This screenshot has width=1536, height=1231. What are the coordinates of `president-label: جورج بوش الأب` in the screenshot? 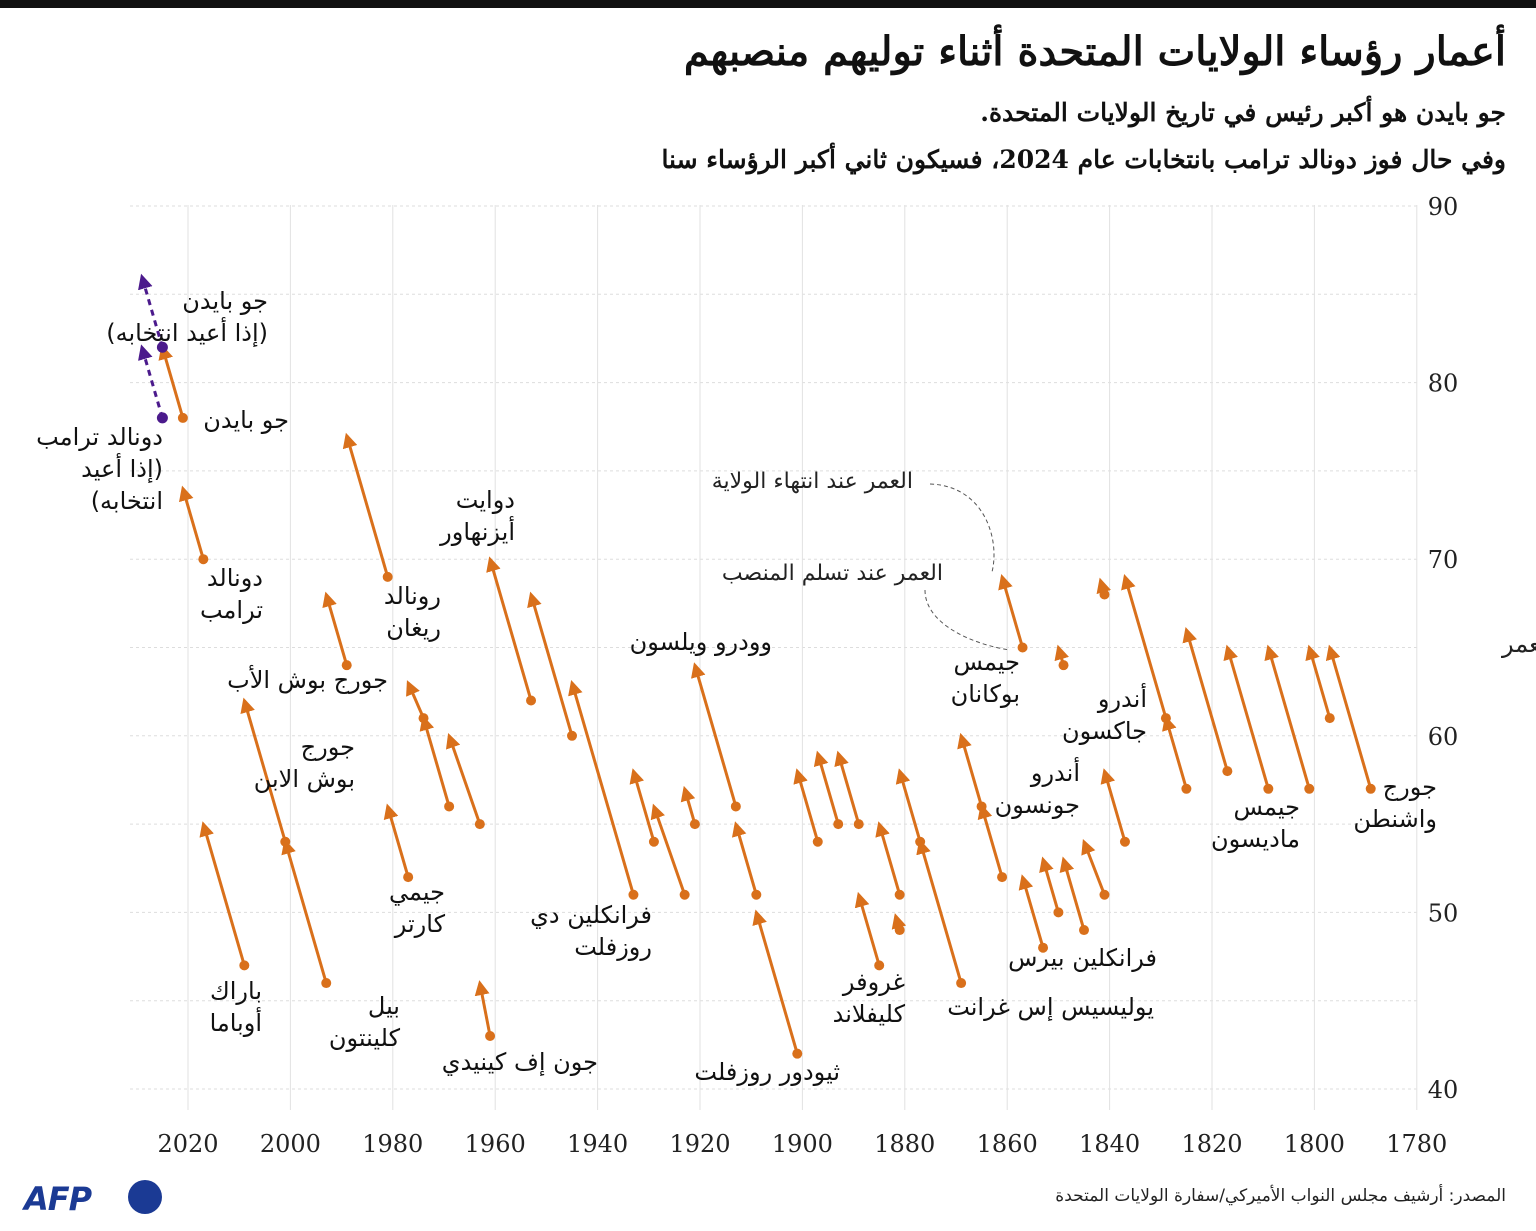 It's located at (307, 679).